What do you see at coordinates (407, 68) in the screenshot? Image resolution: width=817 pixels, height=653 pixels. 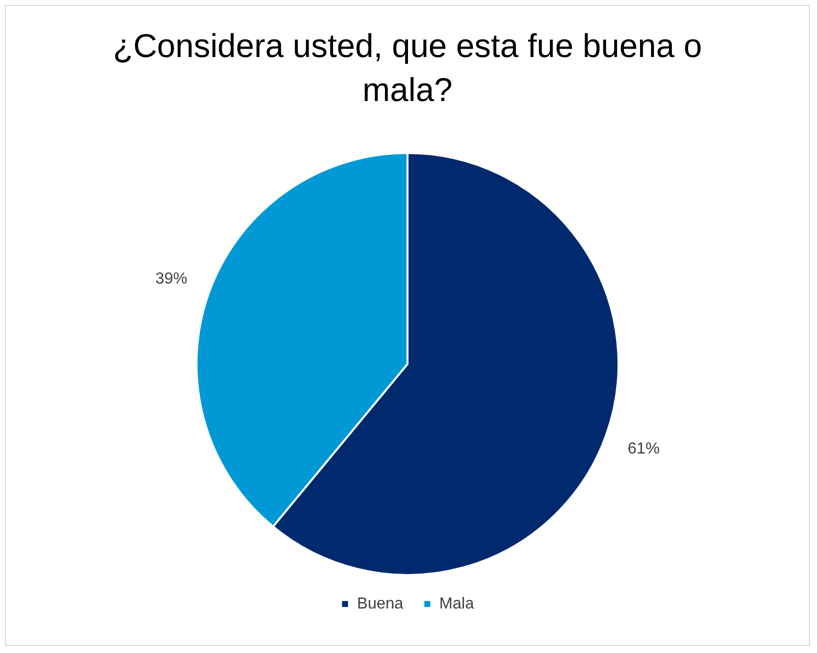 I see `chart-title: ¿Considera usted, que esta fue buena o mala?` at bounding box center [407, 68].